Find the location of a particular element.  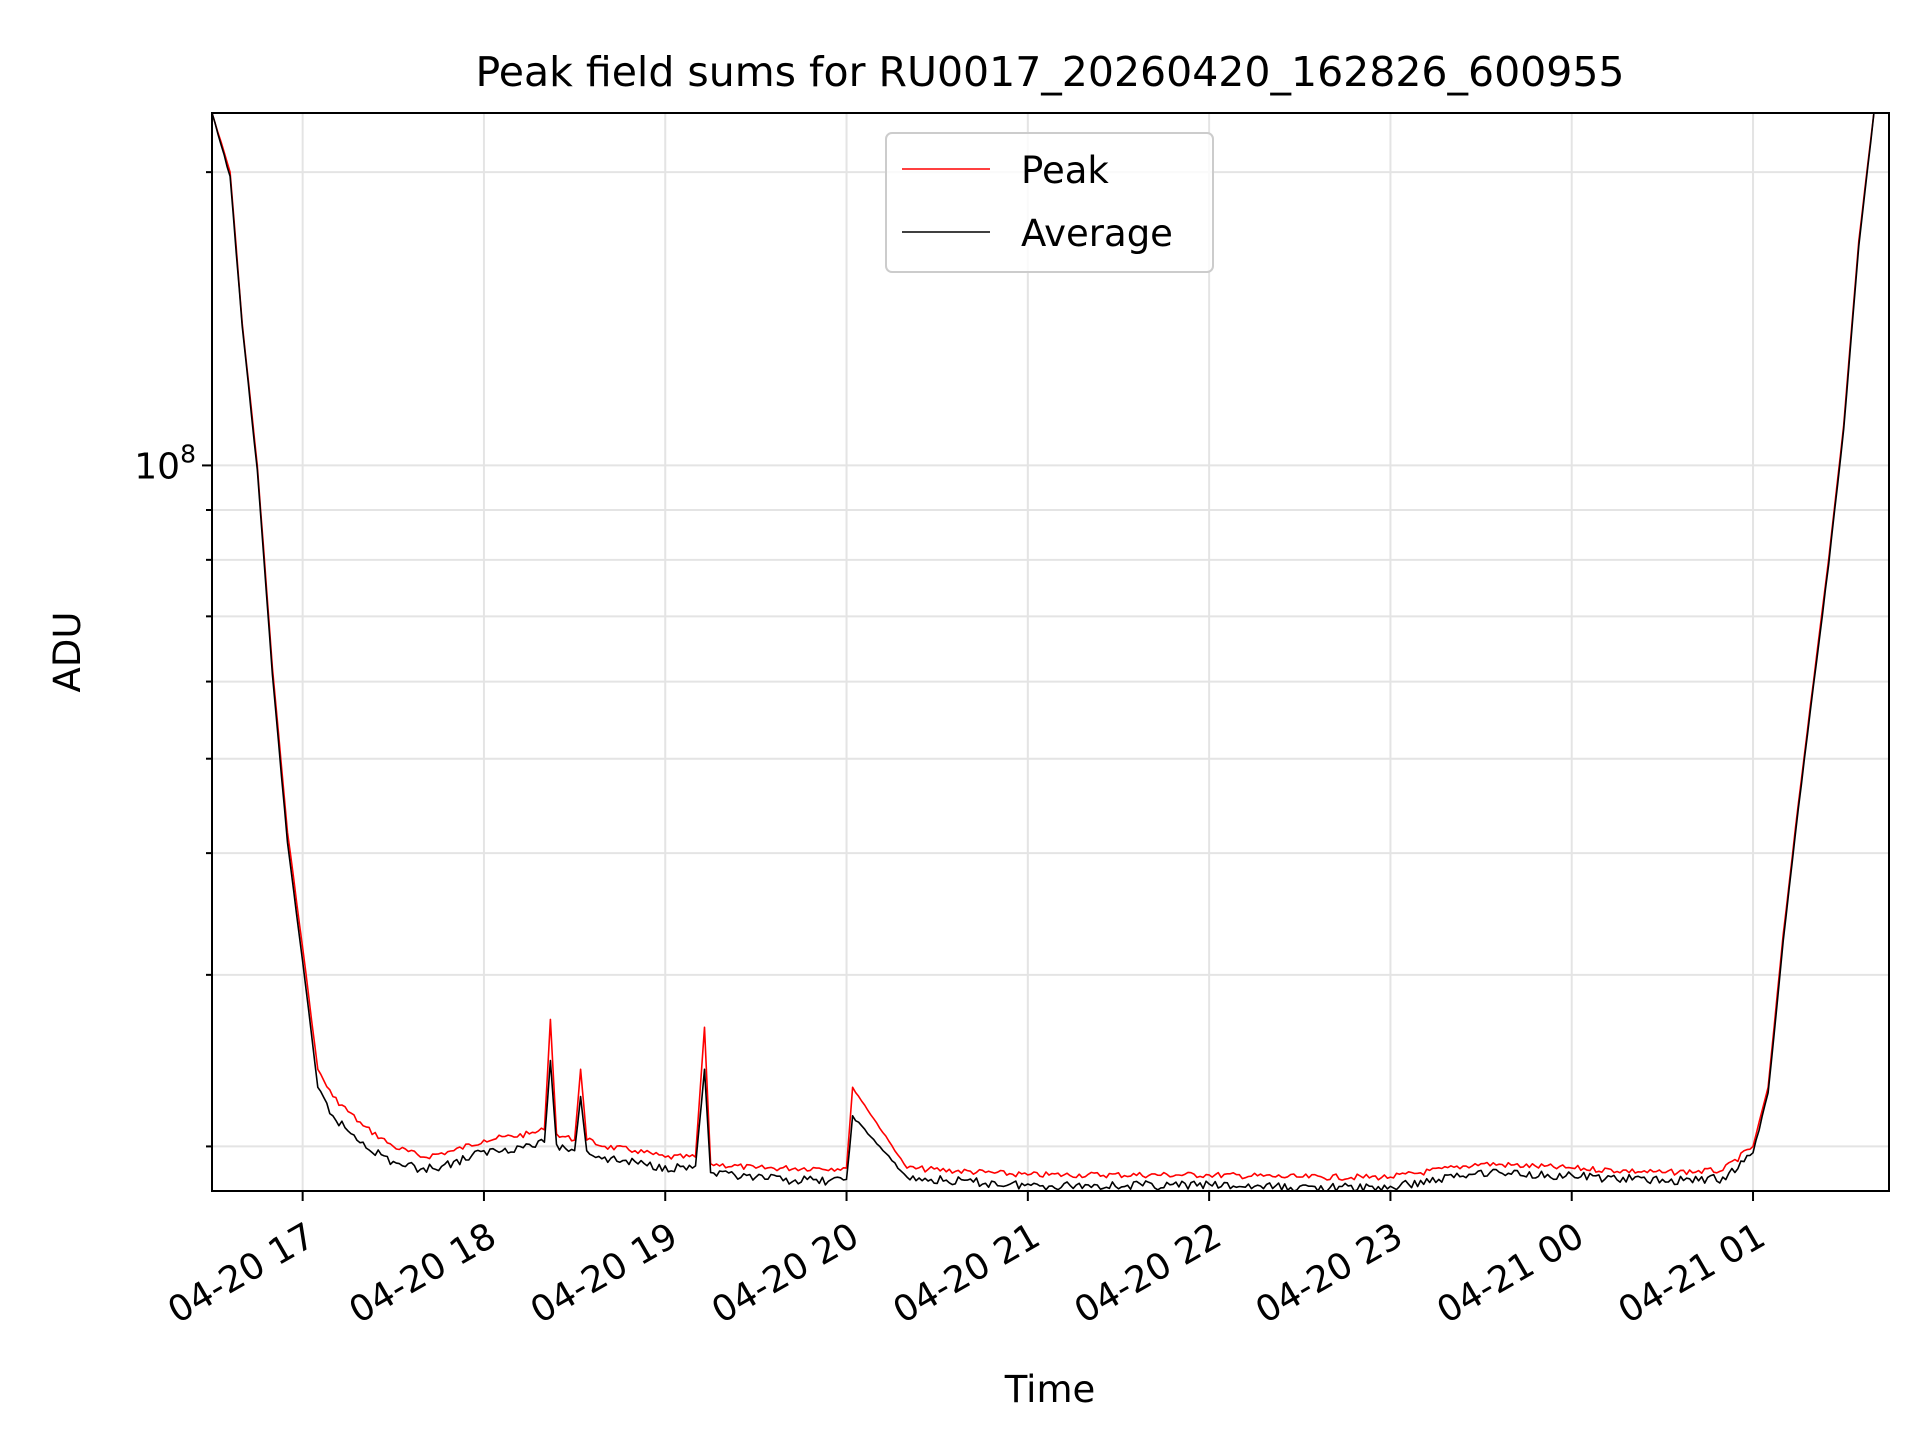

y-tick-label: 108 is located at coordinates (165, 463).